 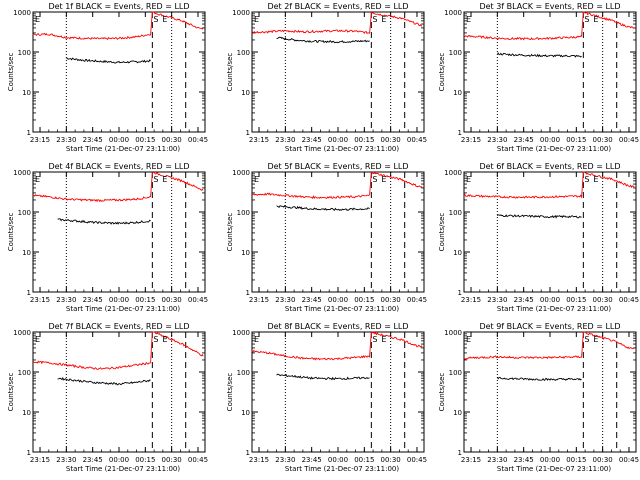 What do you see at coordinates (337, 166) in the screenshot?
I see `chart-title: Det 5f BLACK = Events, RED = LLD` at bounding box center [337, 166].